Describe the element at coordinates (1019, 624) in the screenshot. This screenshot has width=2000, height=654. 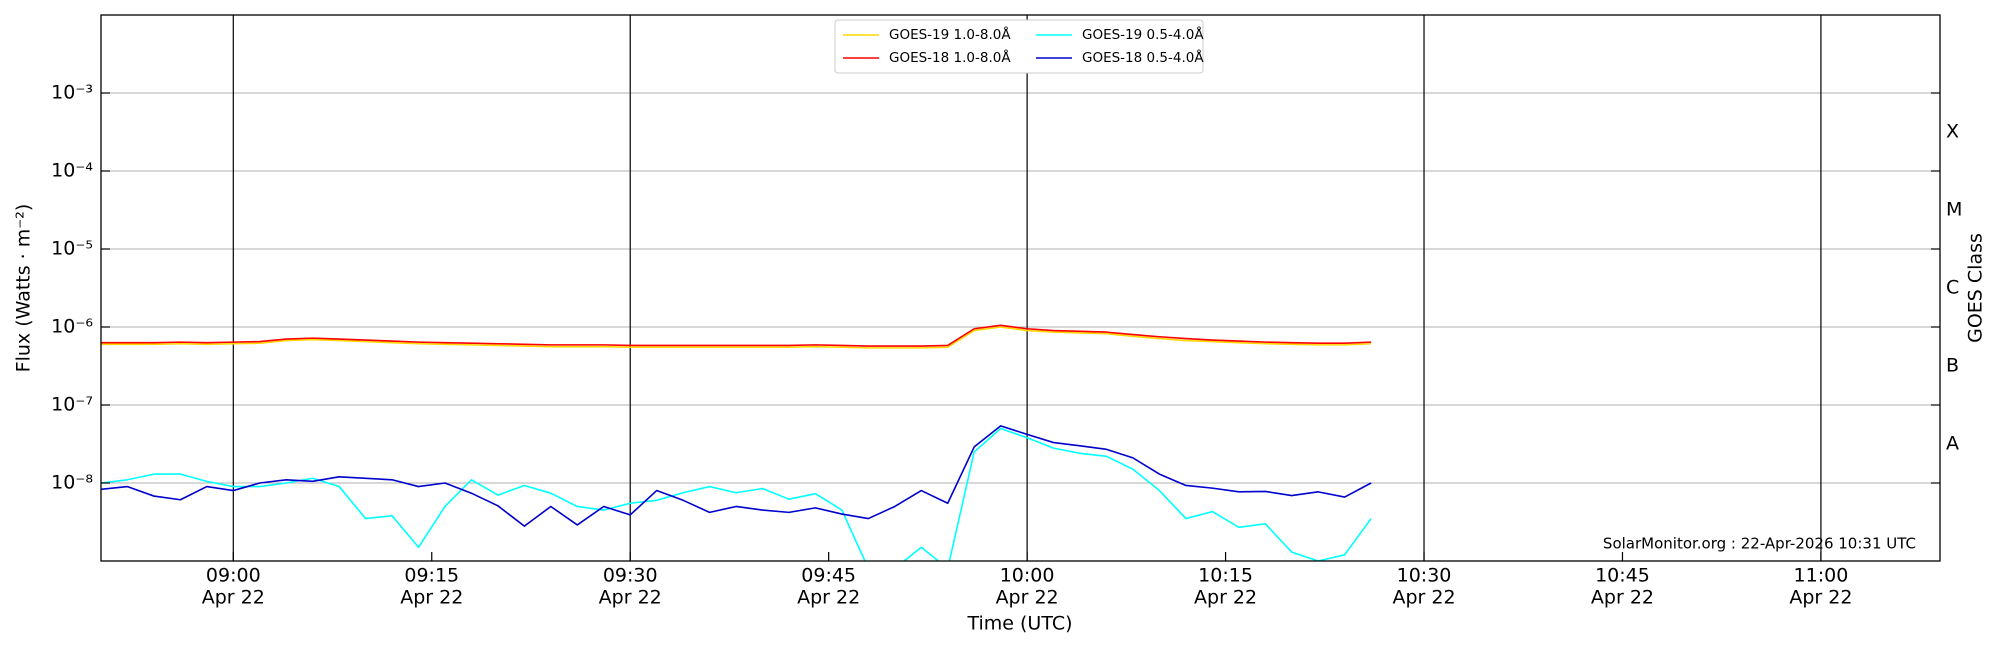
I see `x-axis-title: Time (UTC)` at that location.